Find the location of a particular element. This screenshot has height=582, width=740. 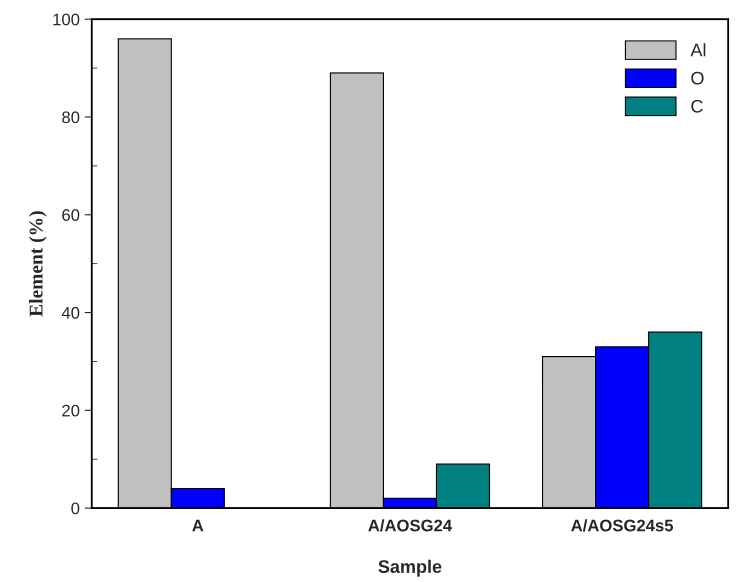

y-tick-label: 20 is located at coordinates (71, 410).